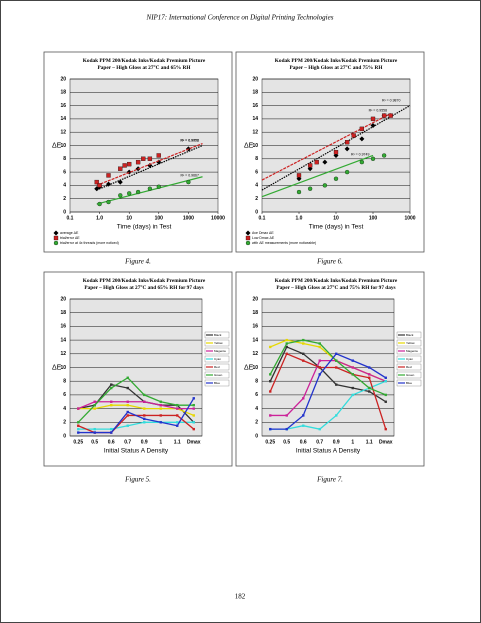 This screenshot has width=481, height=623. I want to click on figure-caption: Figure 7., so click(329, 480).